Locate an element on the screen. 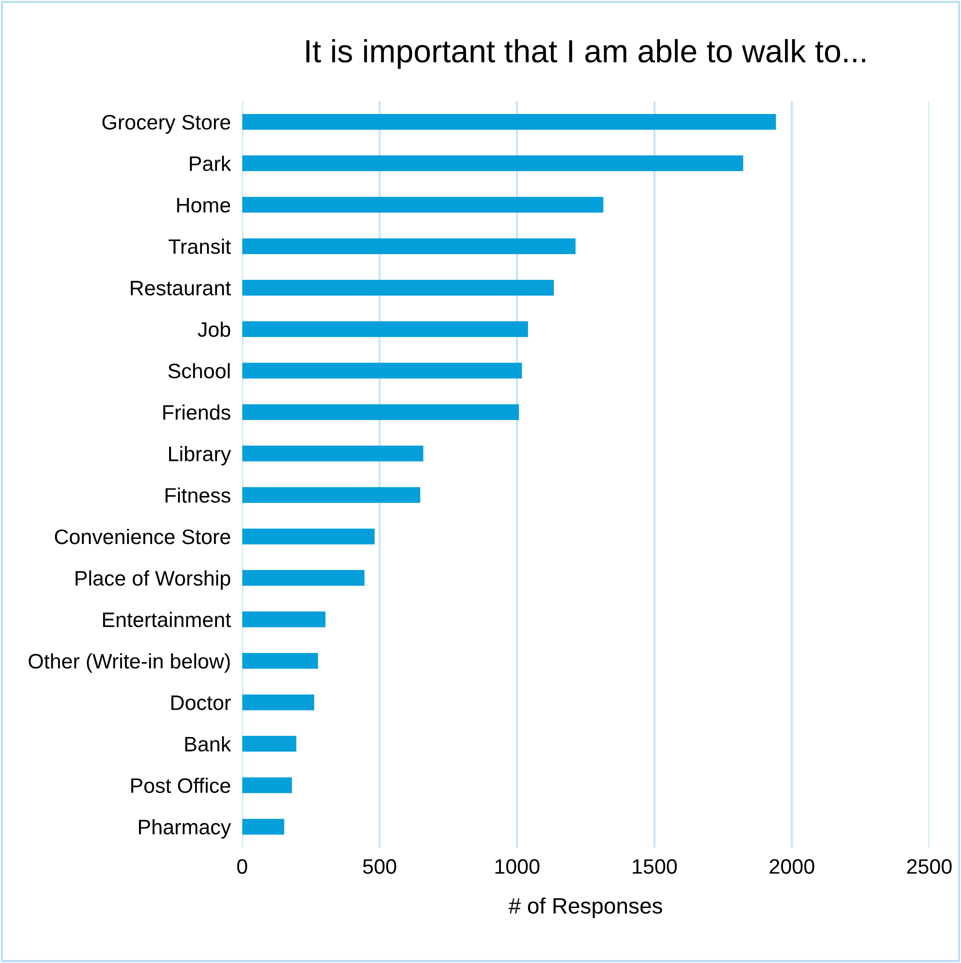  x-tick-label: 500 is located at coordinates (379, 866).